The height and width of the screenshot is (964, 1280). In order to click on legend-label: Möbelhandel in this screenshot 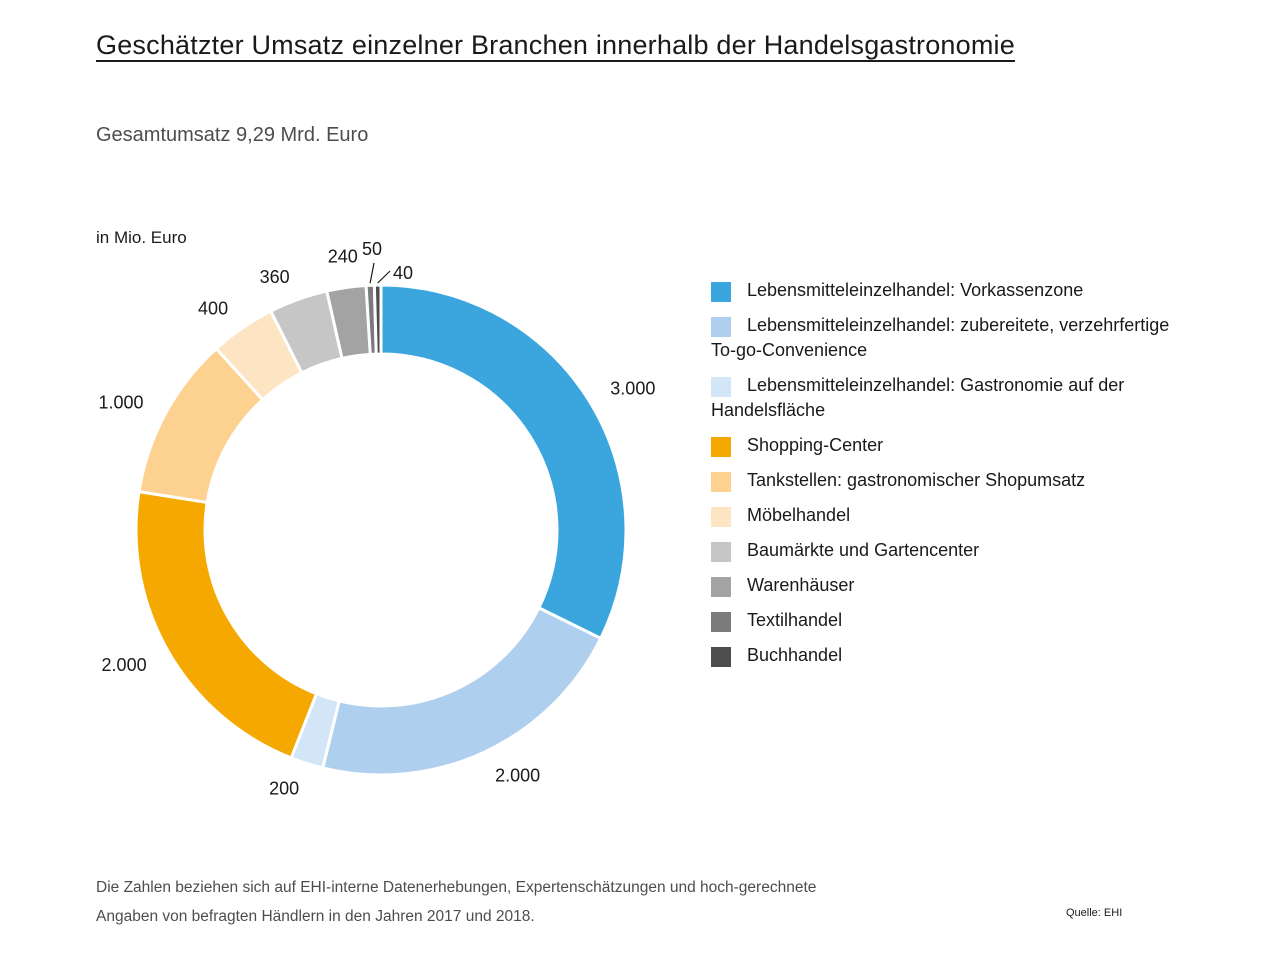, I will do `click(799, 515)`.